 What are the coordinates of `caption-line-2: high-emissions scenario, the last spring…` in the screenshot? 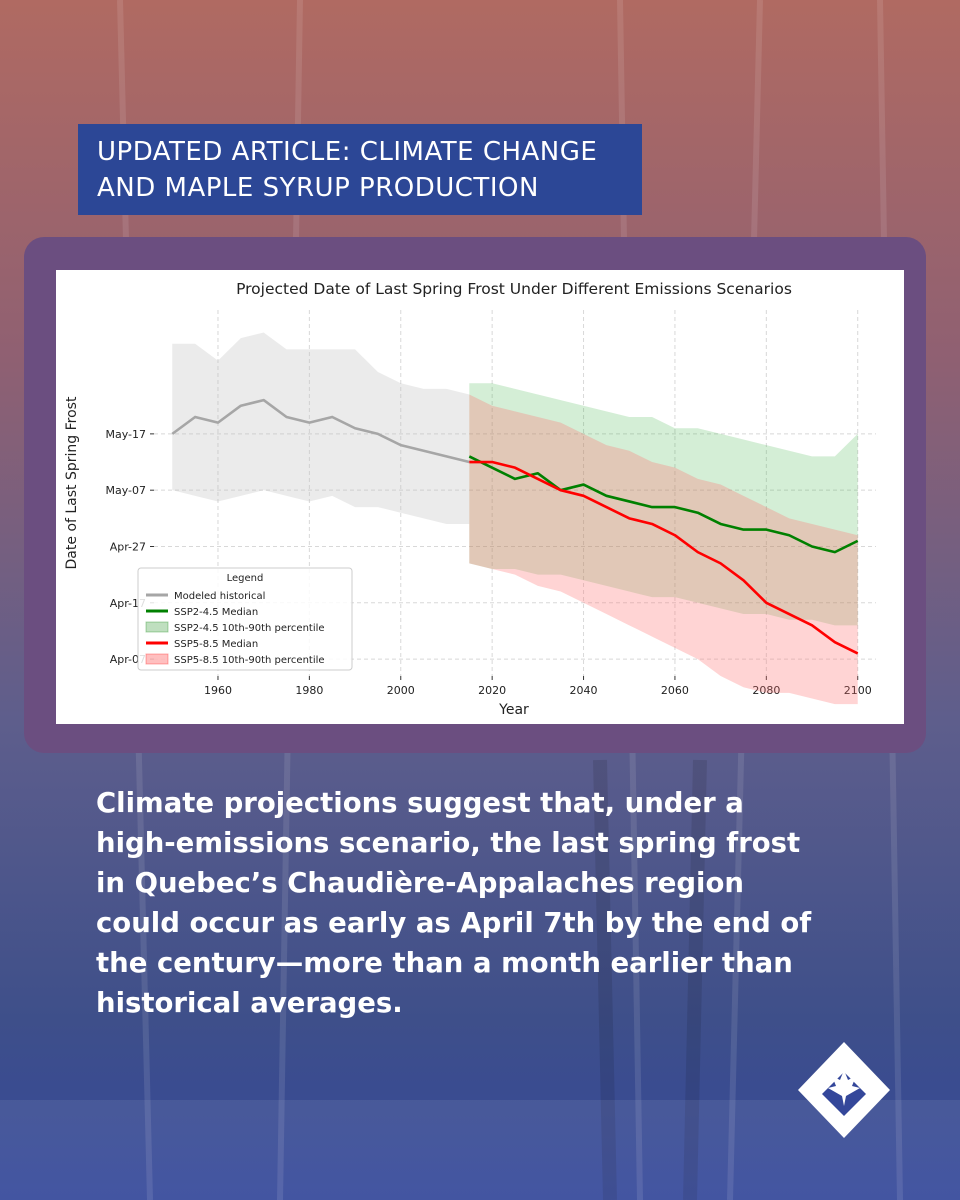 It's located at (448, 843).